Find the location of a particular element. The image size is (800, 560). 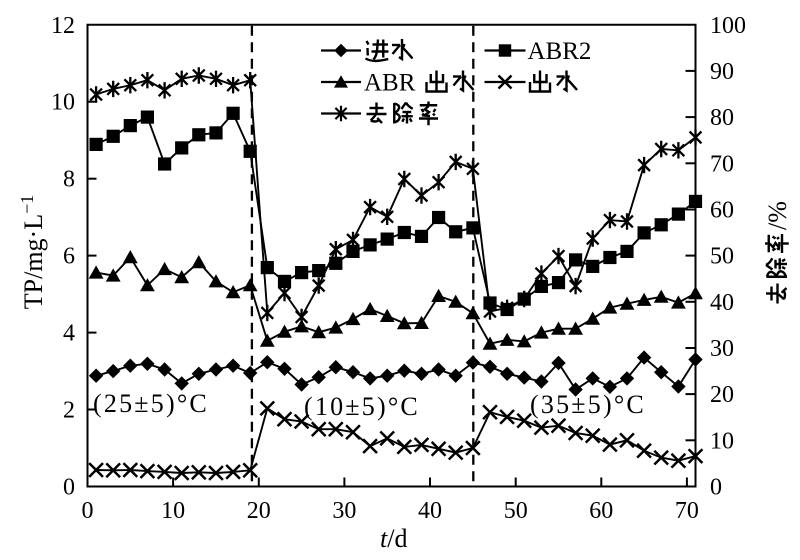

svg-text: 100 is located at coordinates (728, 26).